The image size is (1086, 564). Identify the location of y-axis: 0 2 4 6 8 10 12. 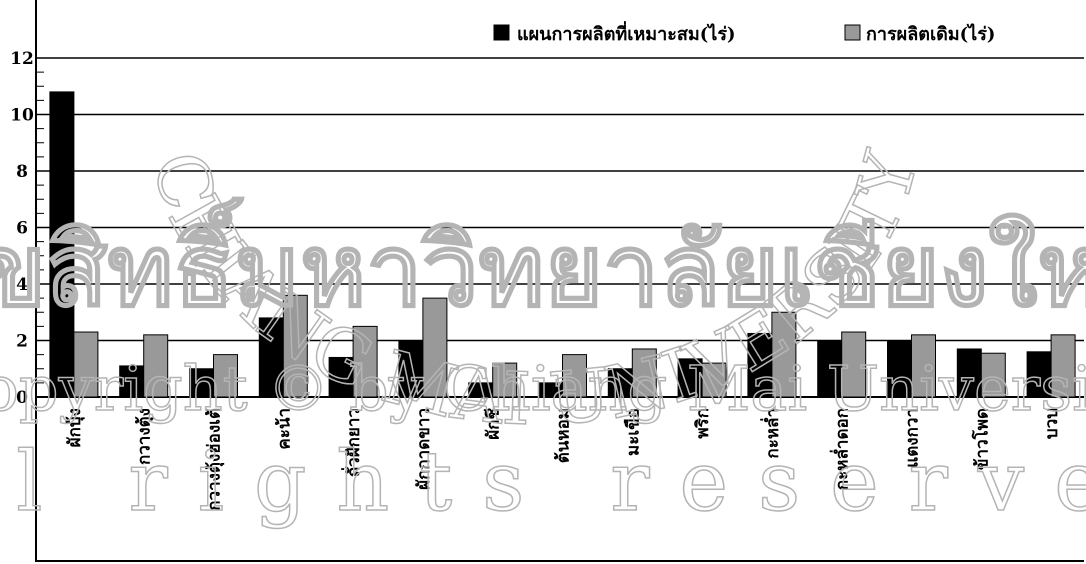
(27, 228).